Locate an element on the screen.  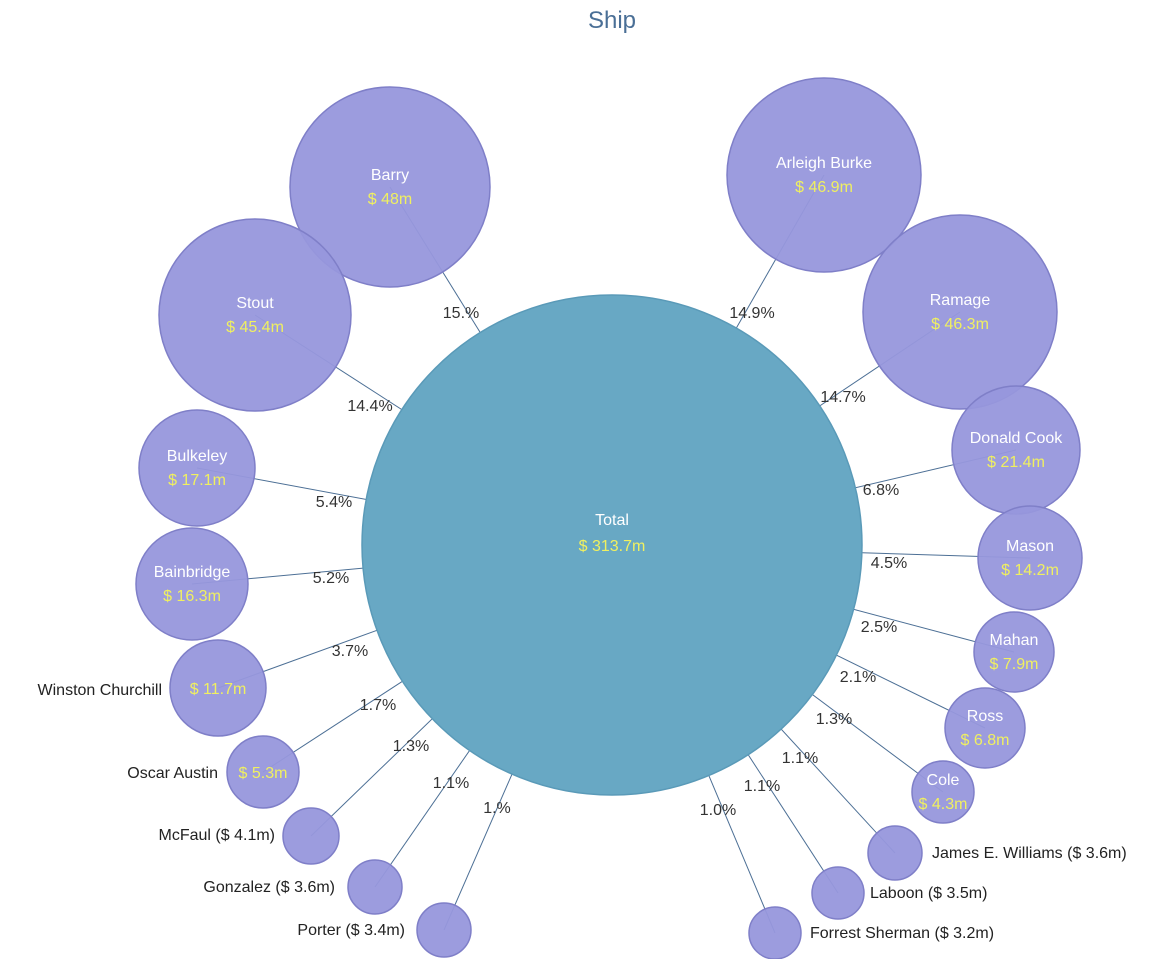
percent-label-mason: 4.5% is located at coordinates (889, 563).